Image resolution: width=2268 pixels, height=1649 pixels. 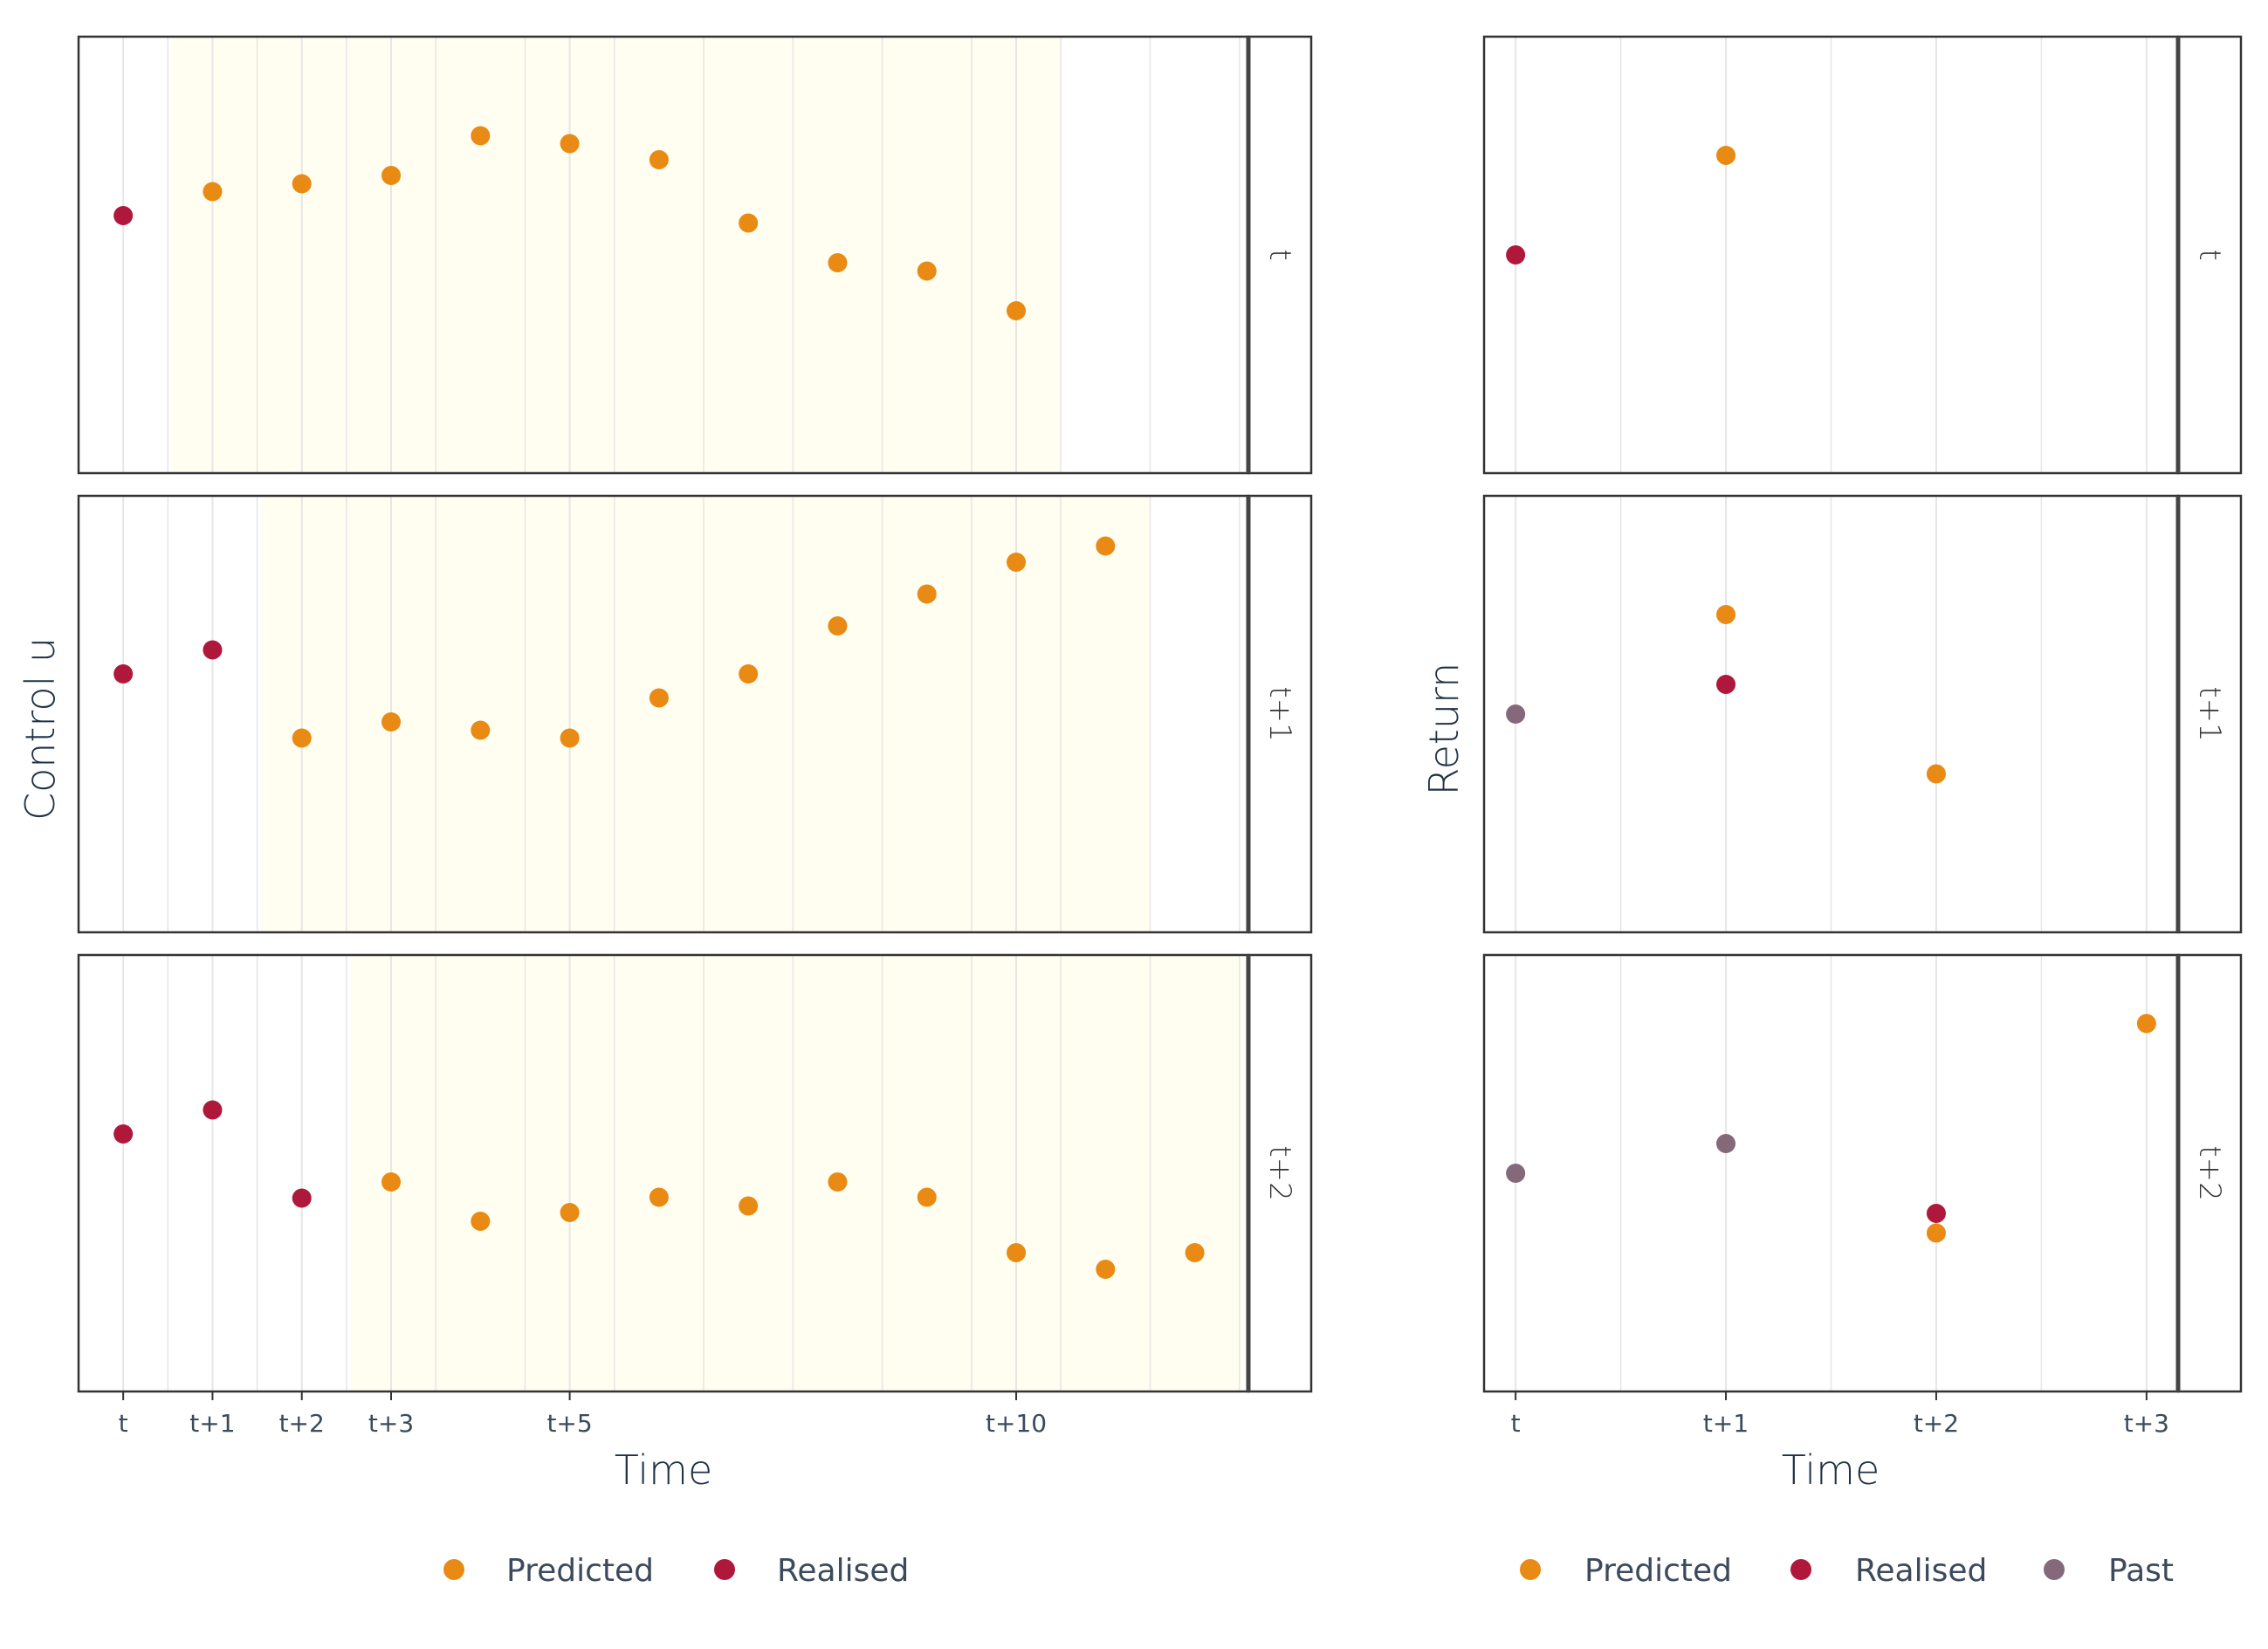 What do you see at coordinates (2054, 1569) in the screenshot?
I see `legend-key-past` at bounding box center [2054, 1569].